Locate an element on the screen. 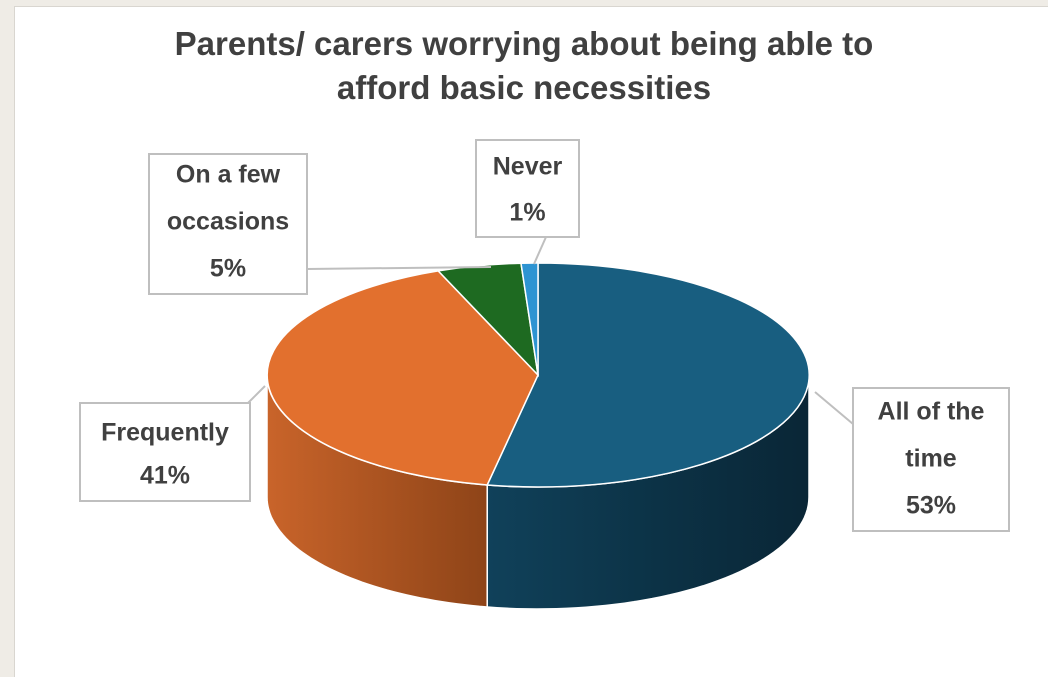 Image resolution: width=1048 pixels, height=677 pixels. leader-line-frequently is located at coordinates (256, 394).